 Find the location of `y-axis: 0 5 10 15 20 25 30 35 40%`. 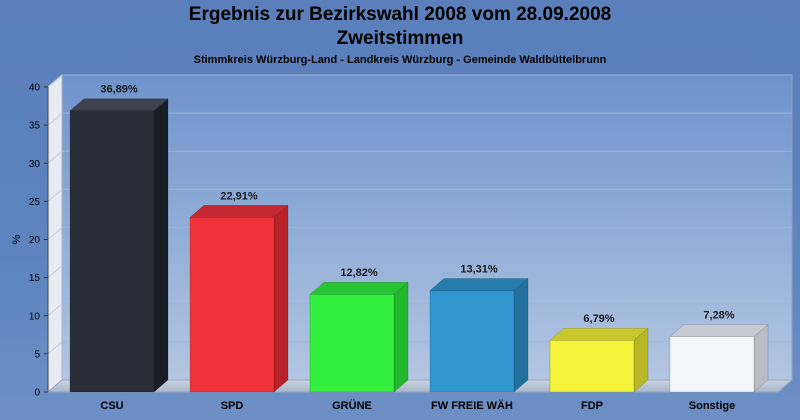

y-axis: 0 5 10 15 20 25 30 35 40% is located at coordinates (30, 241).